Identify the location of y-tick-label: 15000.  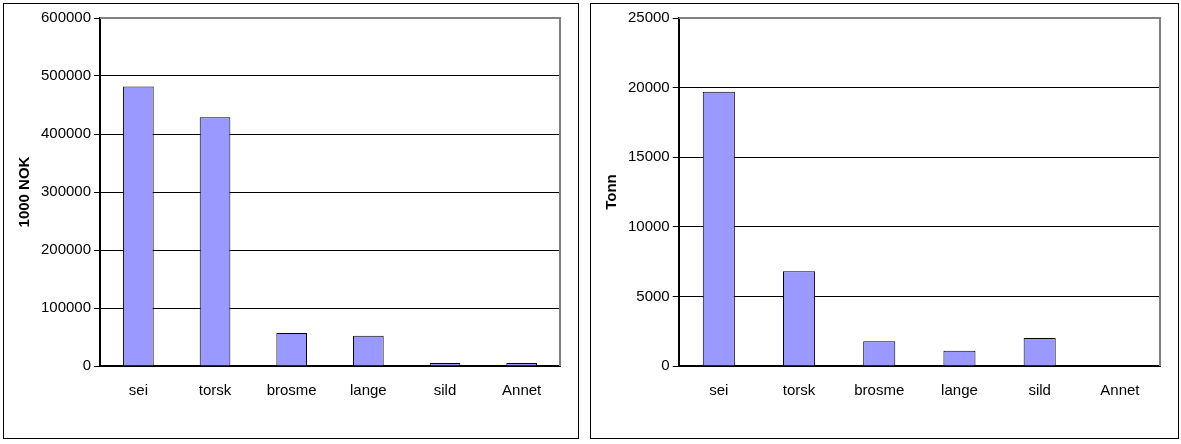
(648, 156).